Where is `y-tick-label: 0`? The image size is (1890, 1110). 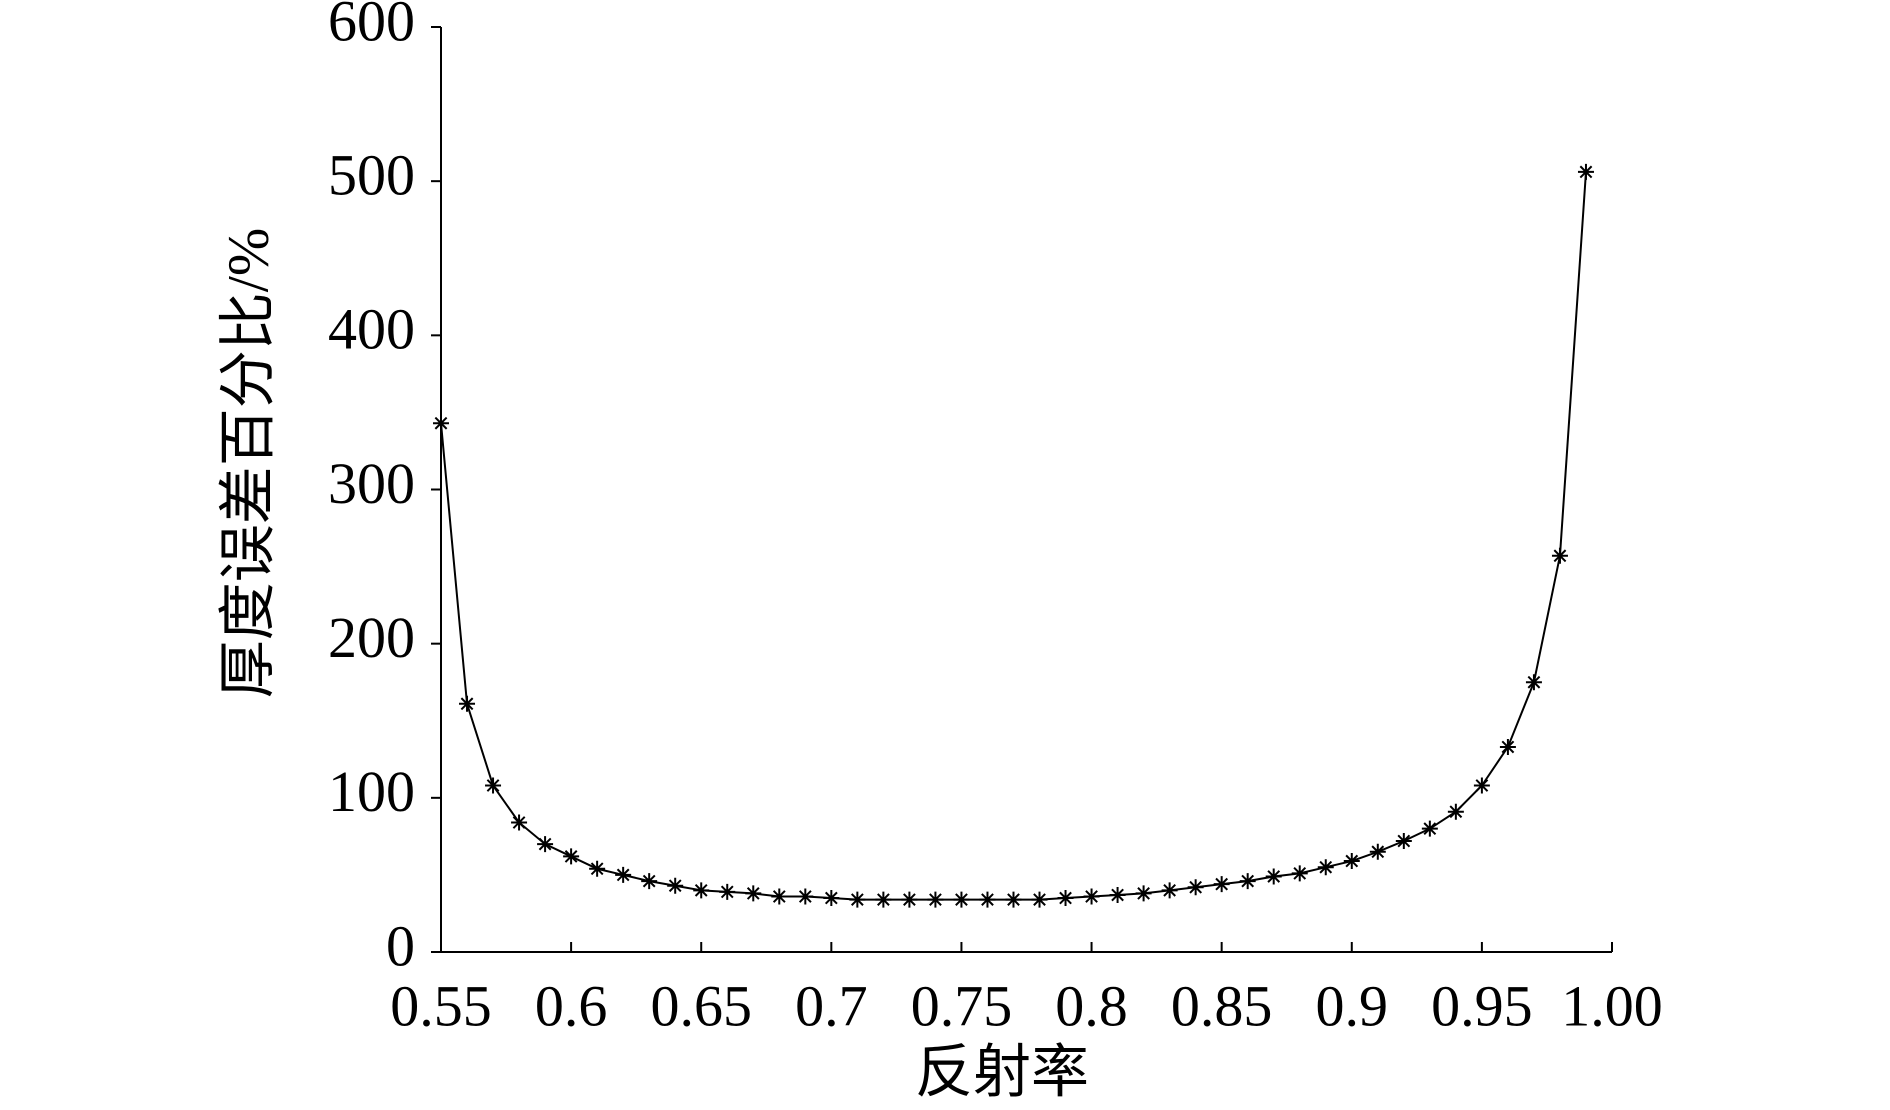
y-tick-label: 0 is located at coordinates (400, 945).